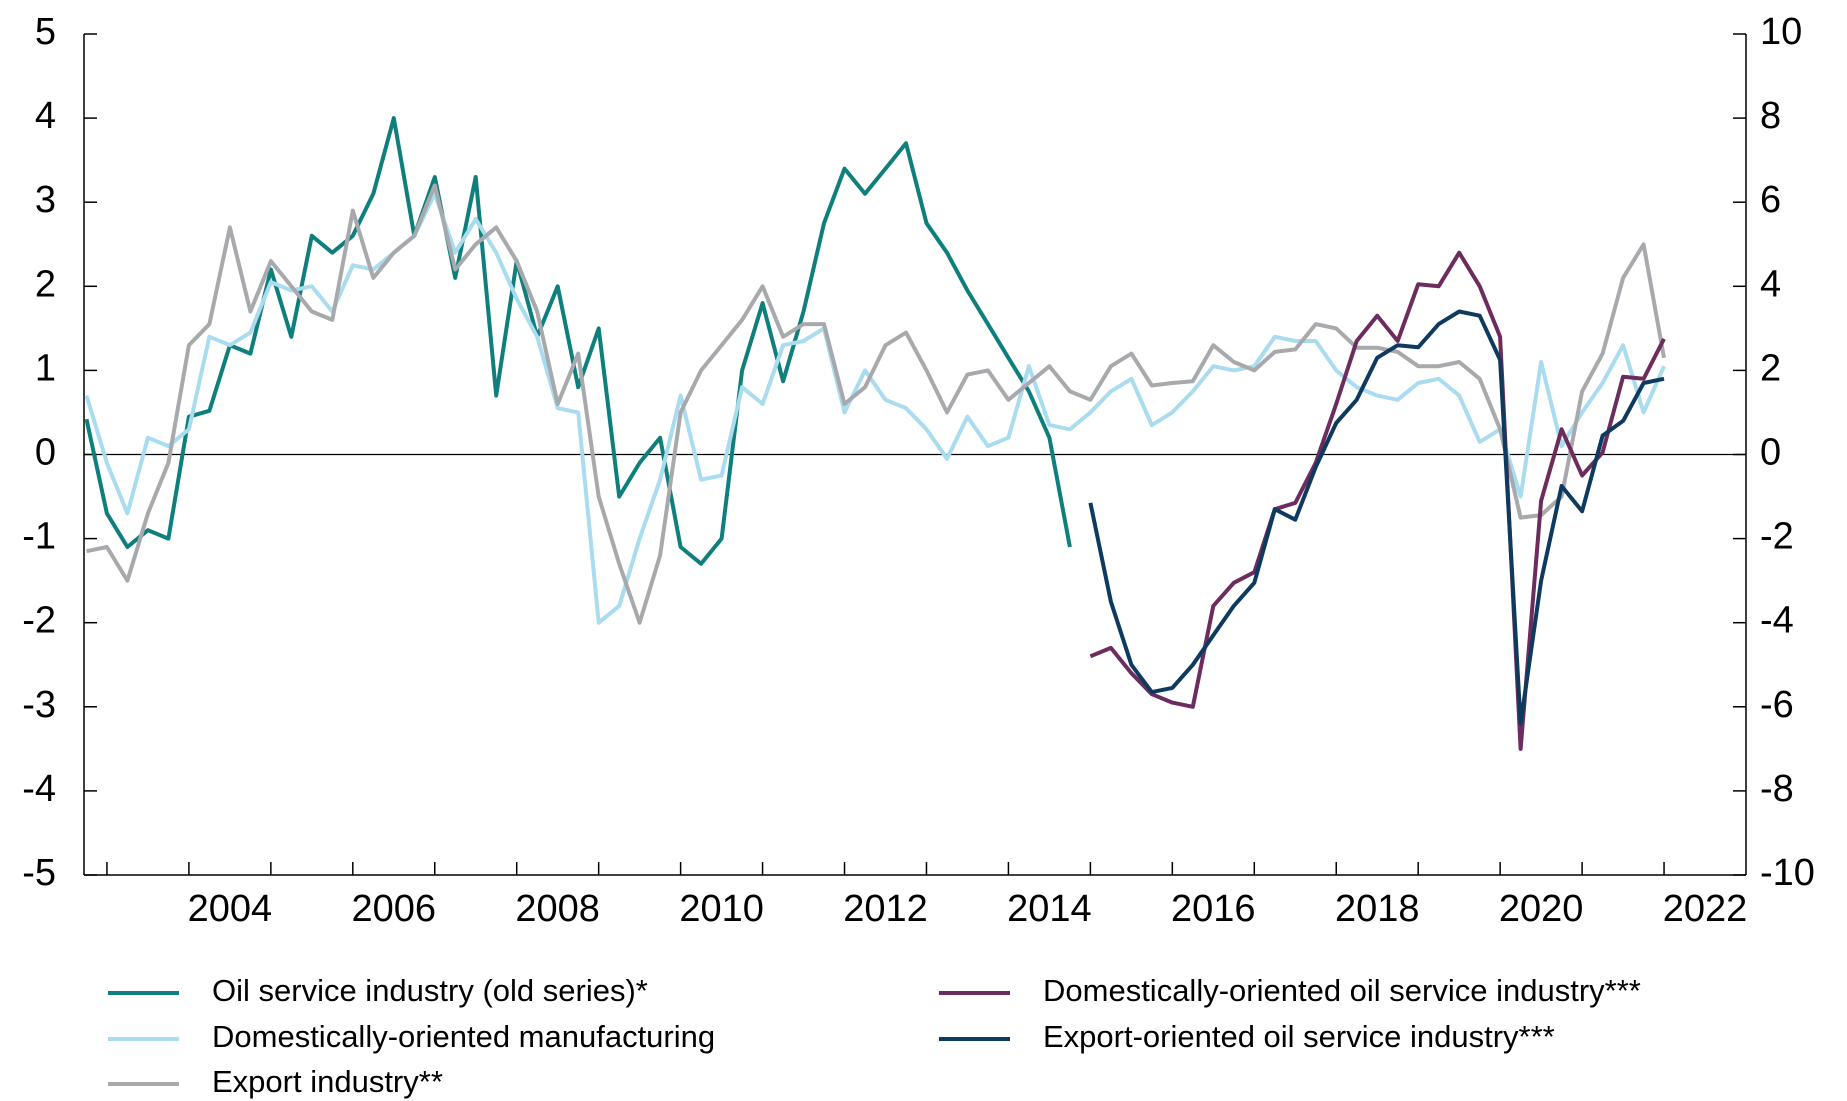  I want to click on y2-tick-label: 2, so click(1770, 368).